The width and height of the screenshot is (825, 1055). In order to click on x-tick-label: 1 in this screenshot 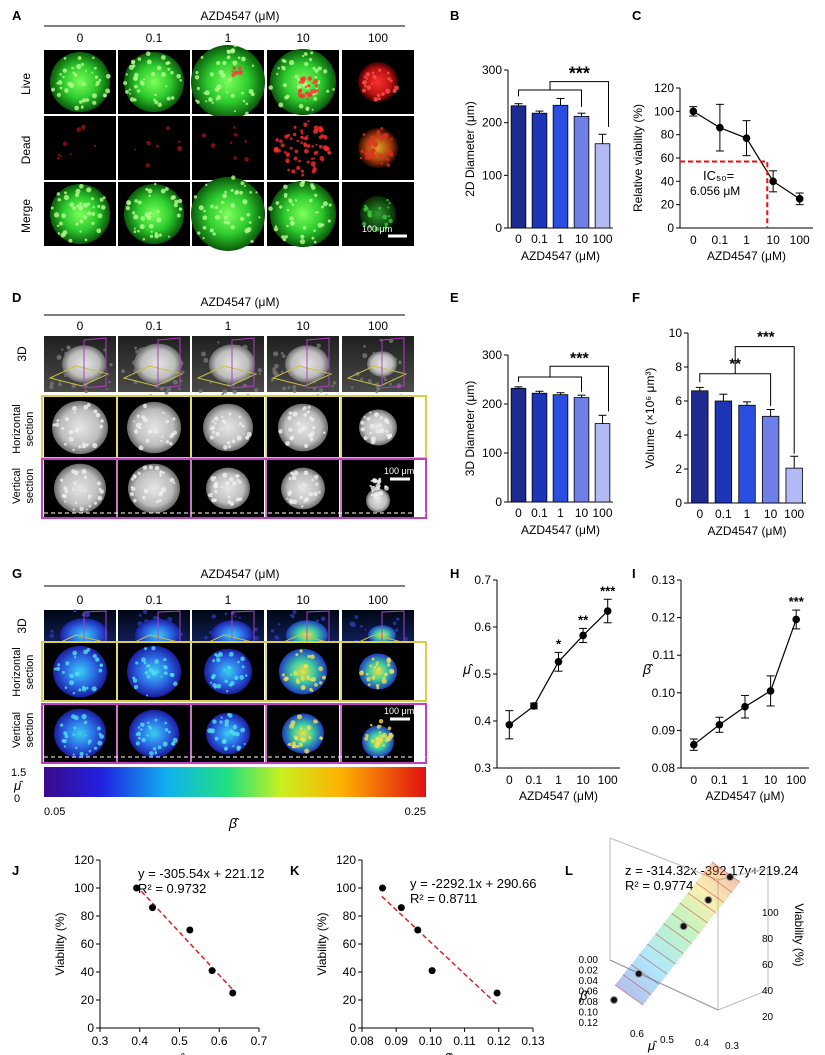, I will do `click(747, 514)`.